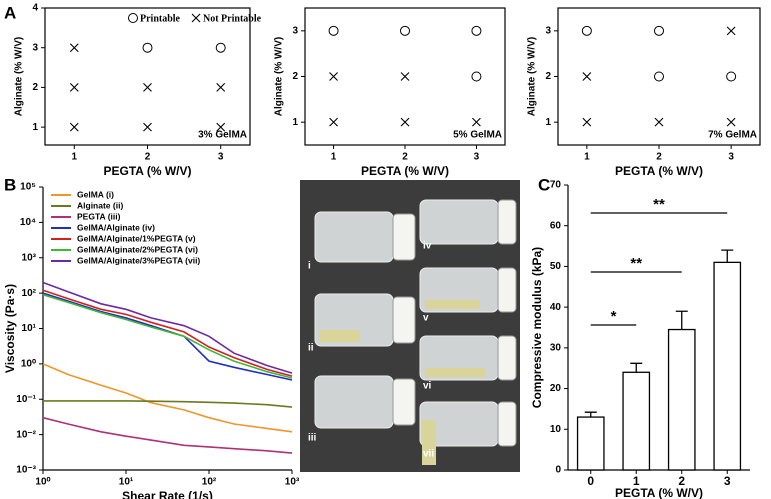 This screenshot has width=771, height=499. I want to click on y-tick-label: 50, so click(556, 266).